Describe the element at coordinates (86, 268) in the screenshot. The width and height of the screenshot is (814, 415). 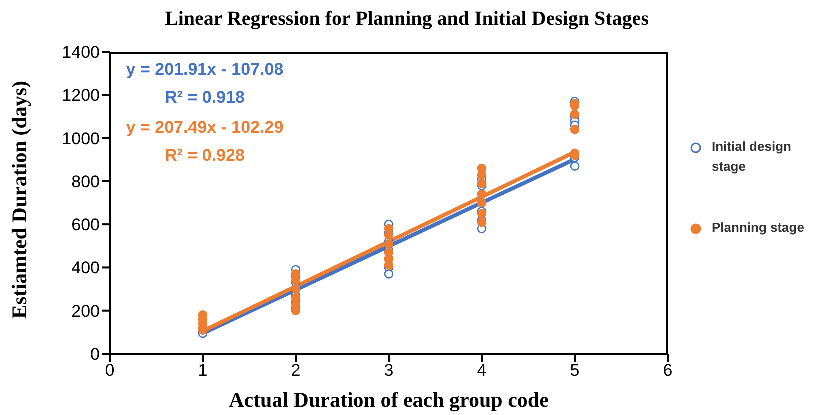
I see `y-tick-label: 400` at that location.